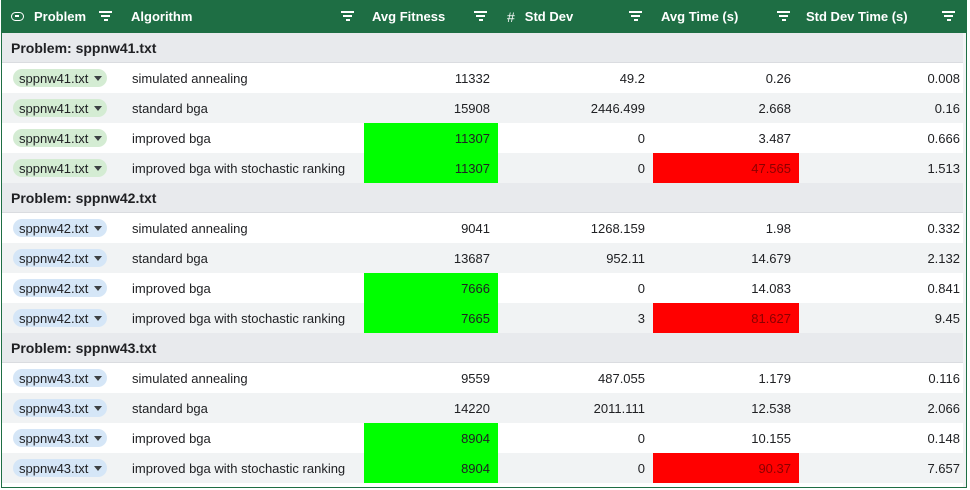 The width and height of the screenshot is (970, 490). I want to click on cell-std-dev-time: 1.513, so click(882, 168).